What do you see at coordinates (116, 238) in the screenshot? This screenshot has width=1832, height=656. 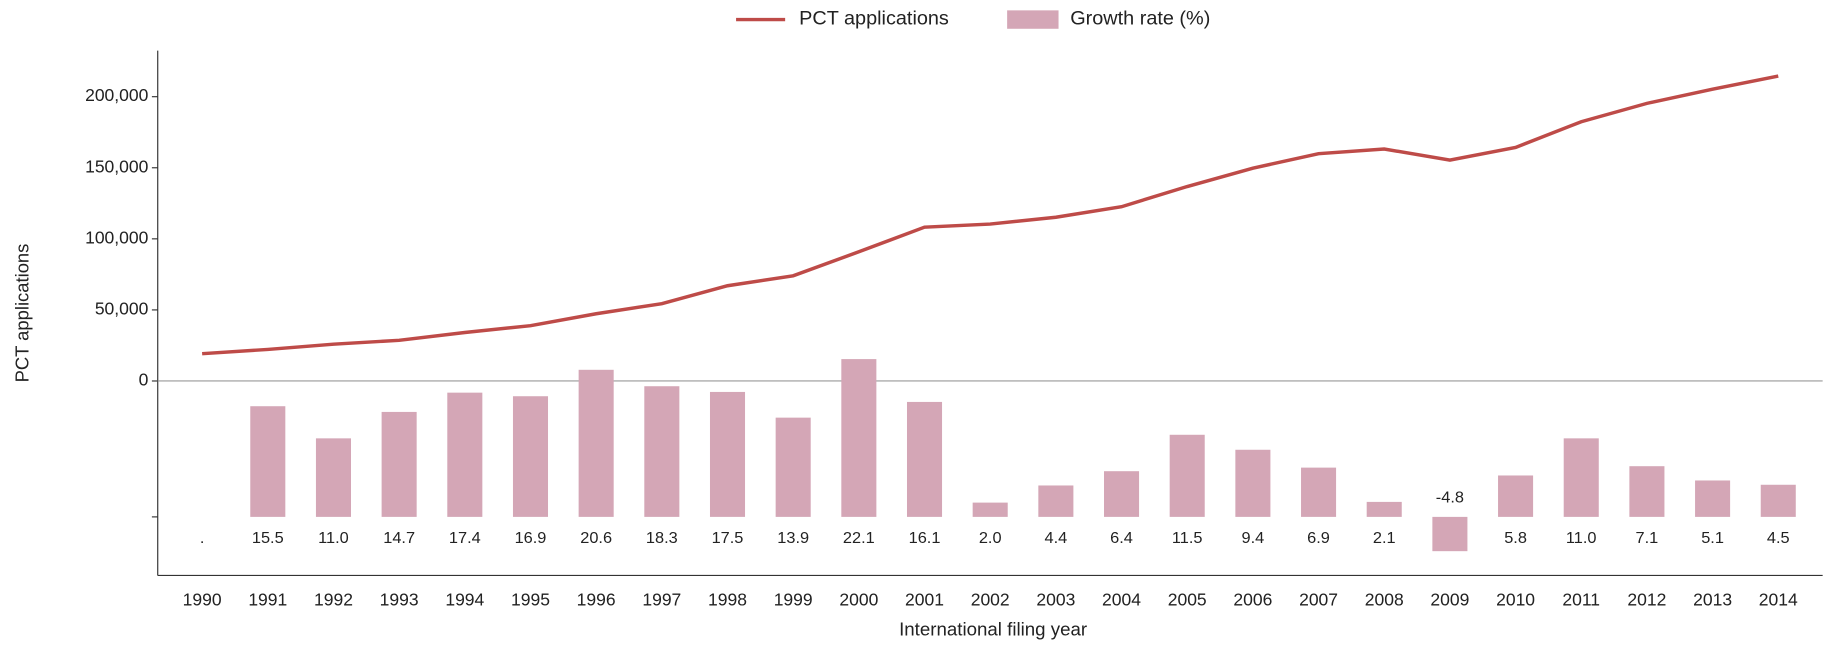 I see `y-tick-label: 100,000` at bounding box center [116, 238].